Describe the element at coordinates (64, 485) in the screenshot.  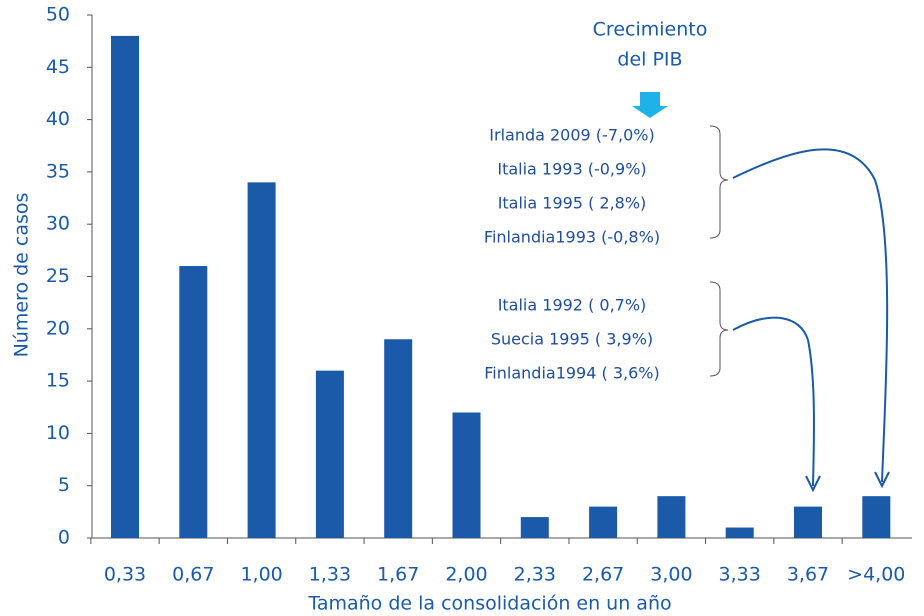
I see `y-tick-label: 5` at that location.